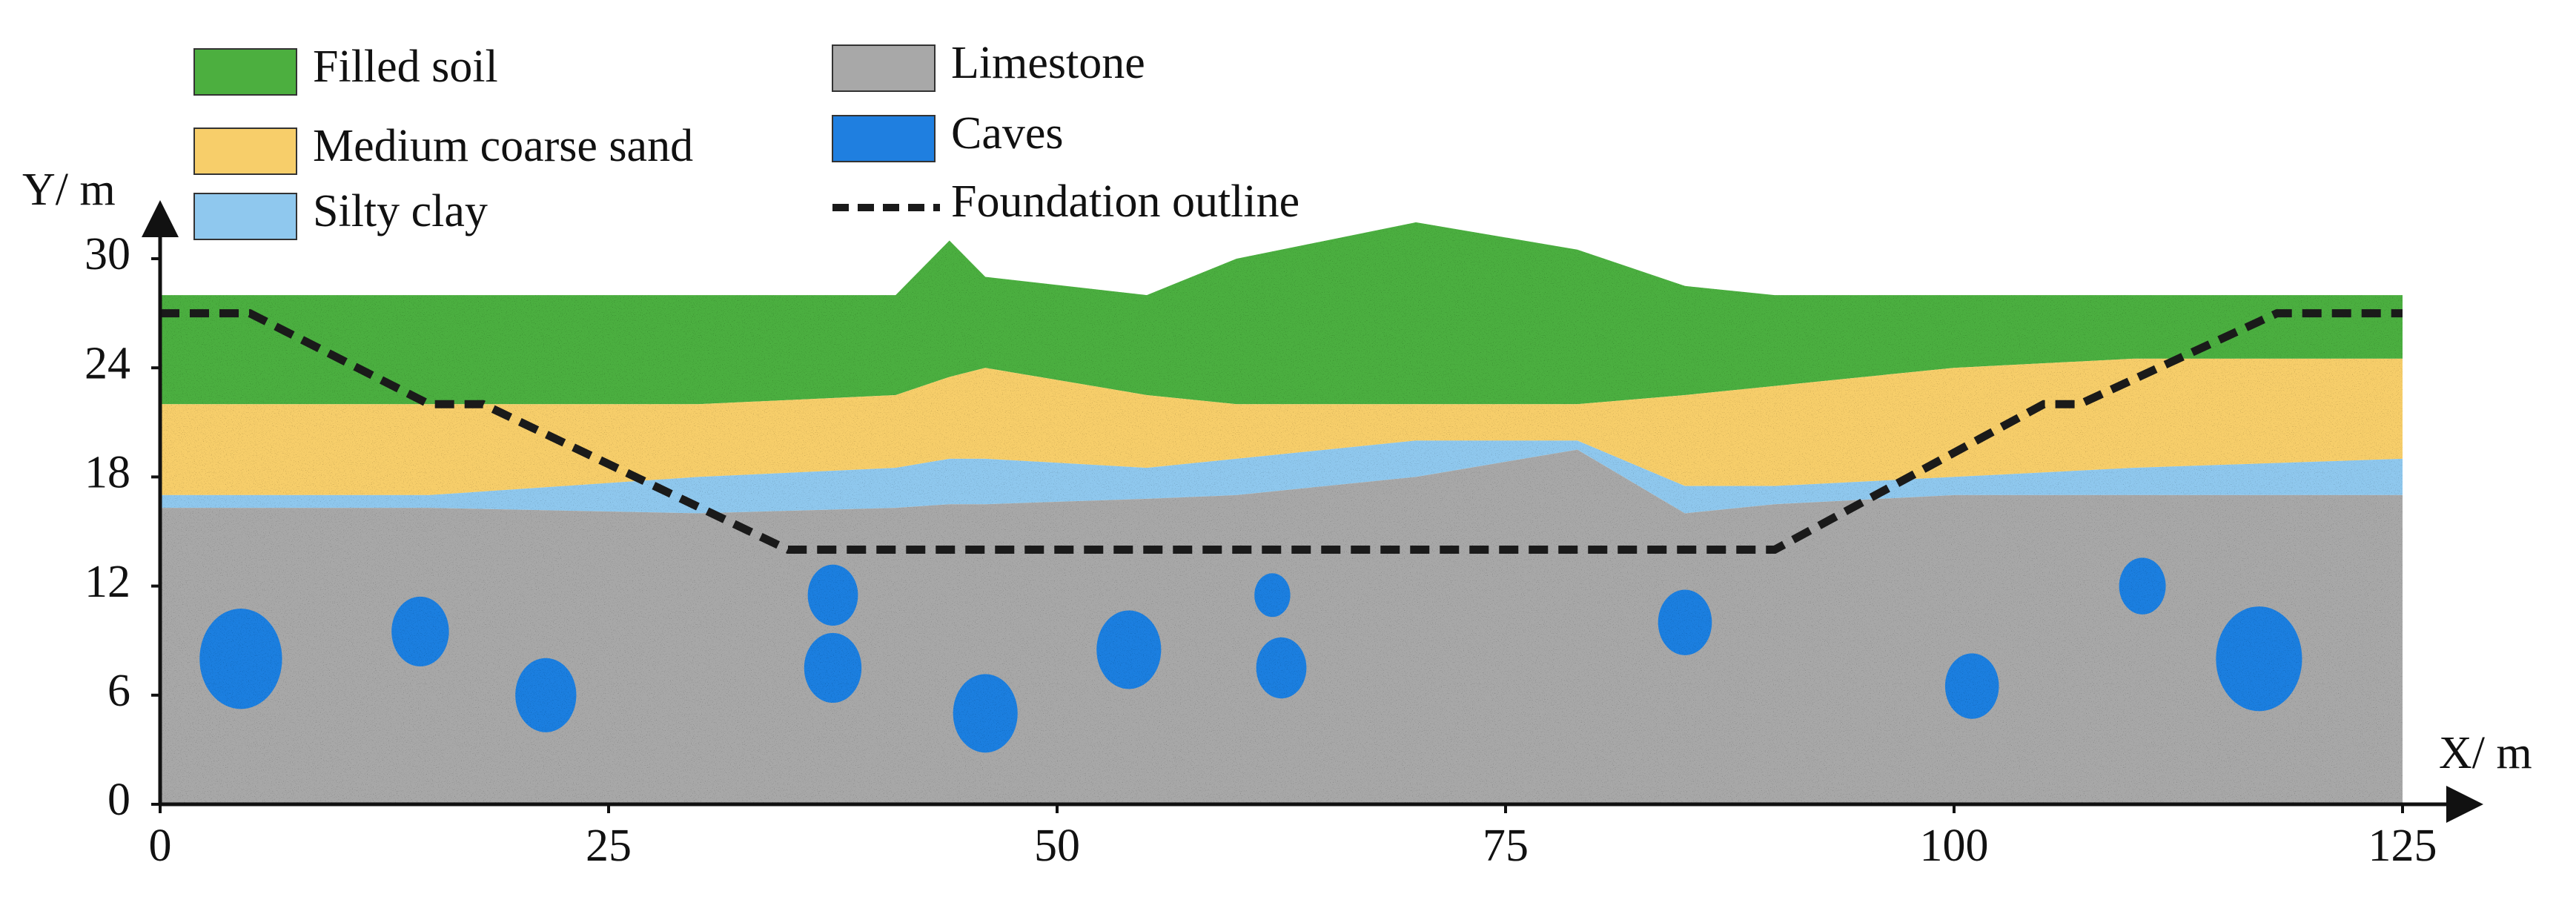  What do you see at coordinates (401, 211) in the screenshot?
I see `legend-label: Silty clay` at bounding box center [401, 211].